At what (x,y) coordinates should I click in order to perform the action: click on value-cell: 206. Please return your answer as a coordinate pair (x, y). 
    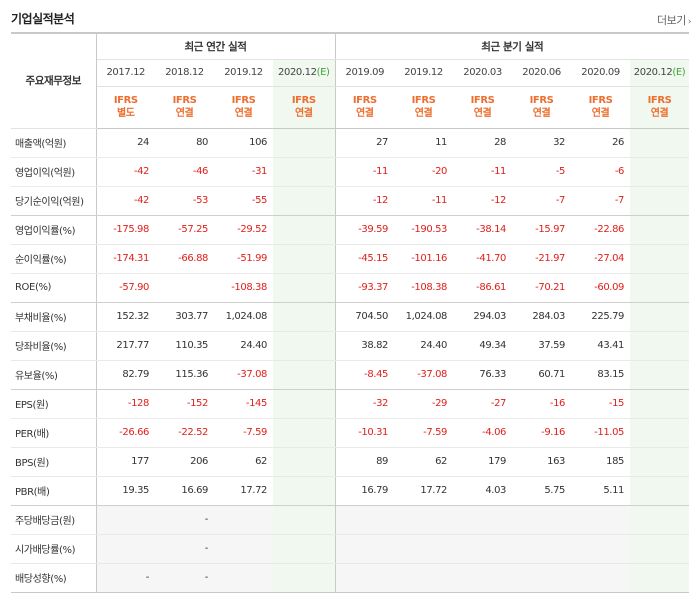
    Looking at the image, I should click on (184, 462).